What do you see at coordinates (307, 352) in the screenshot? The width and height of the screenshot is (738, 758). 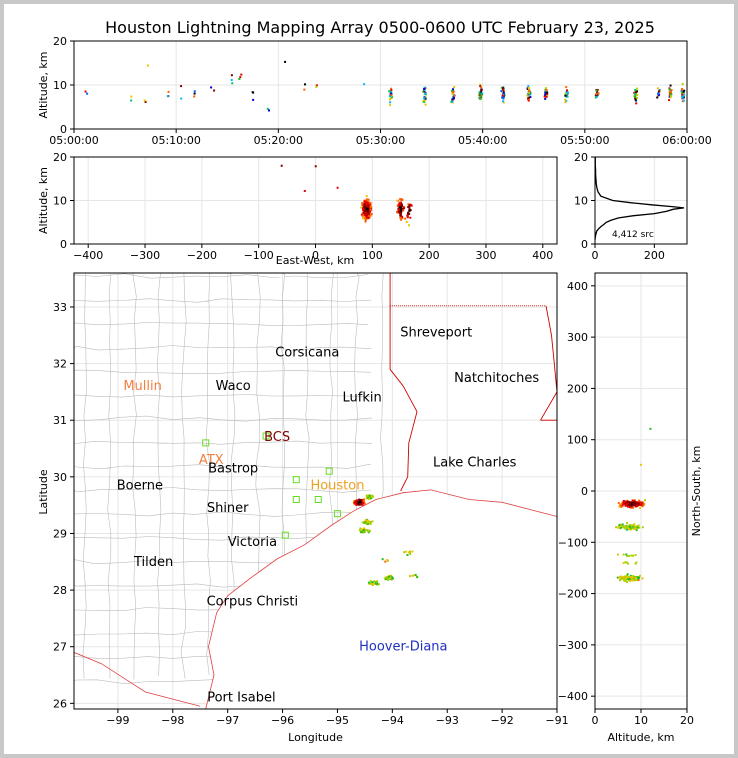 I see `city-label: Corsicana` at bounding box center [307, 352].